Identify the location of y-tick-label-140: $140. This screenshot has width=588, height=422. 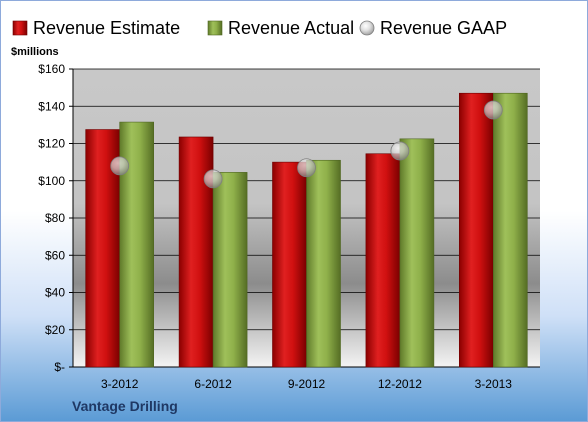
(51, 106).